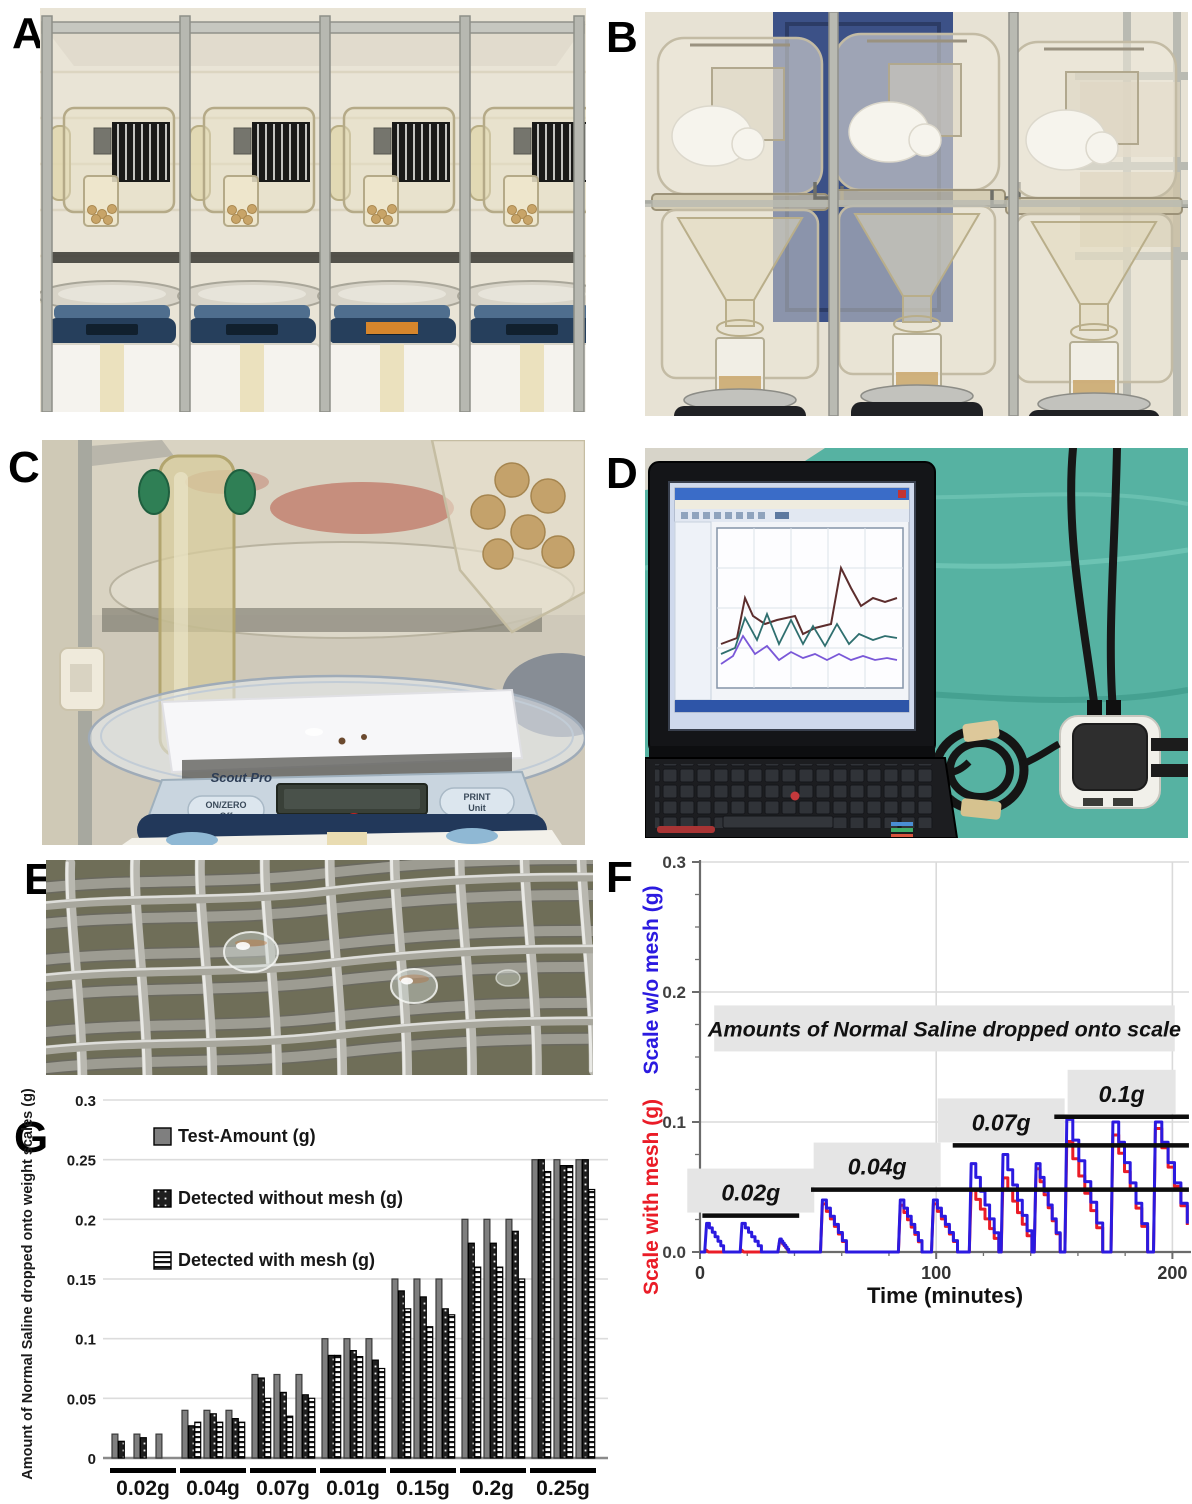  I want to click on legend-label-1: Test-Amount (g), so click(247, 1136).